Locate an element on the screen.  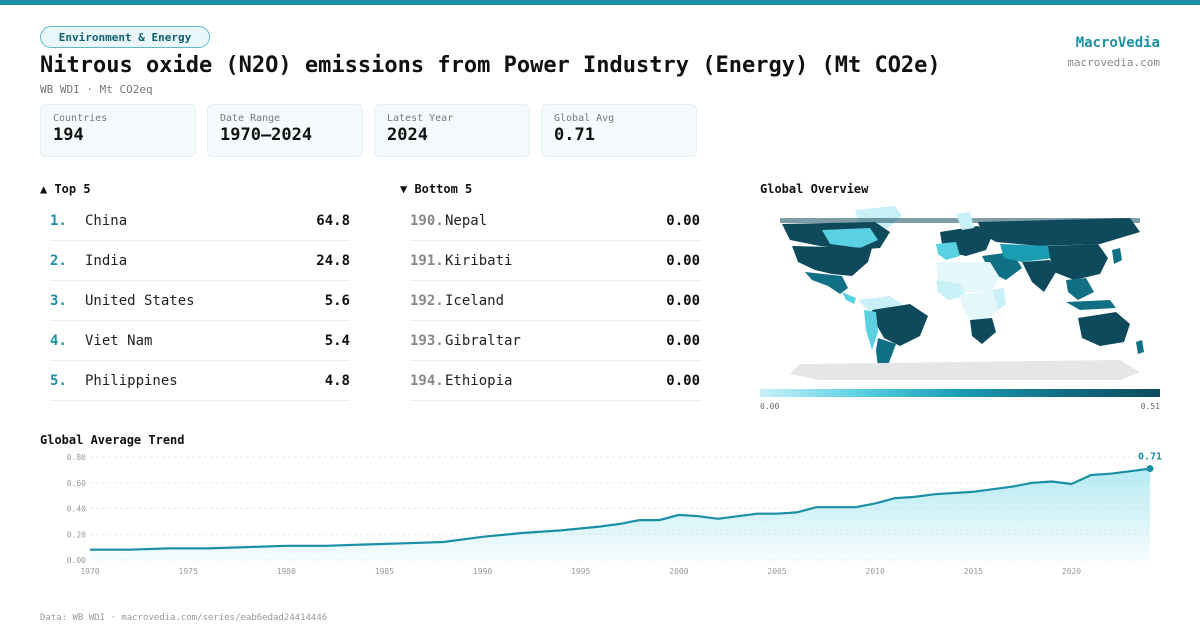
map-region-central-america is located at coordinates (849, 298).